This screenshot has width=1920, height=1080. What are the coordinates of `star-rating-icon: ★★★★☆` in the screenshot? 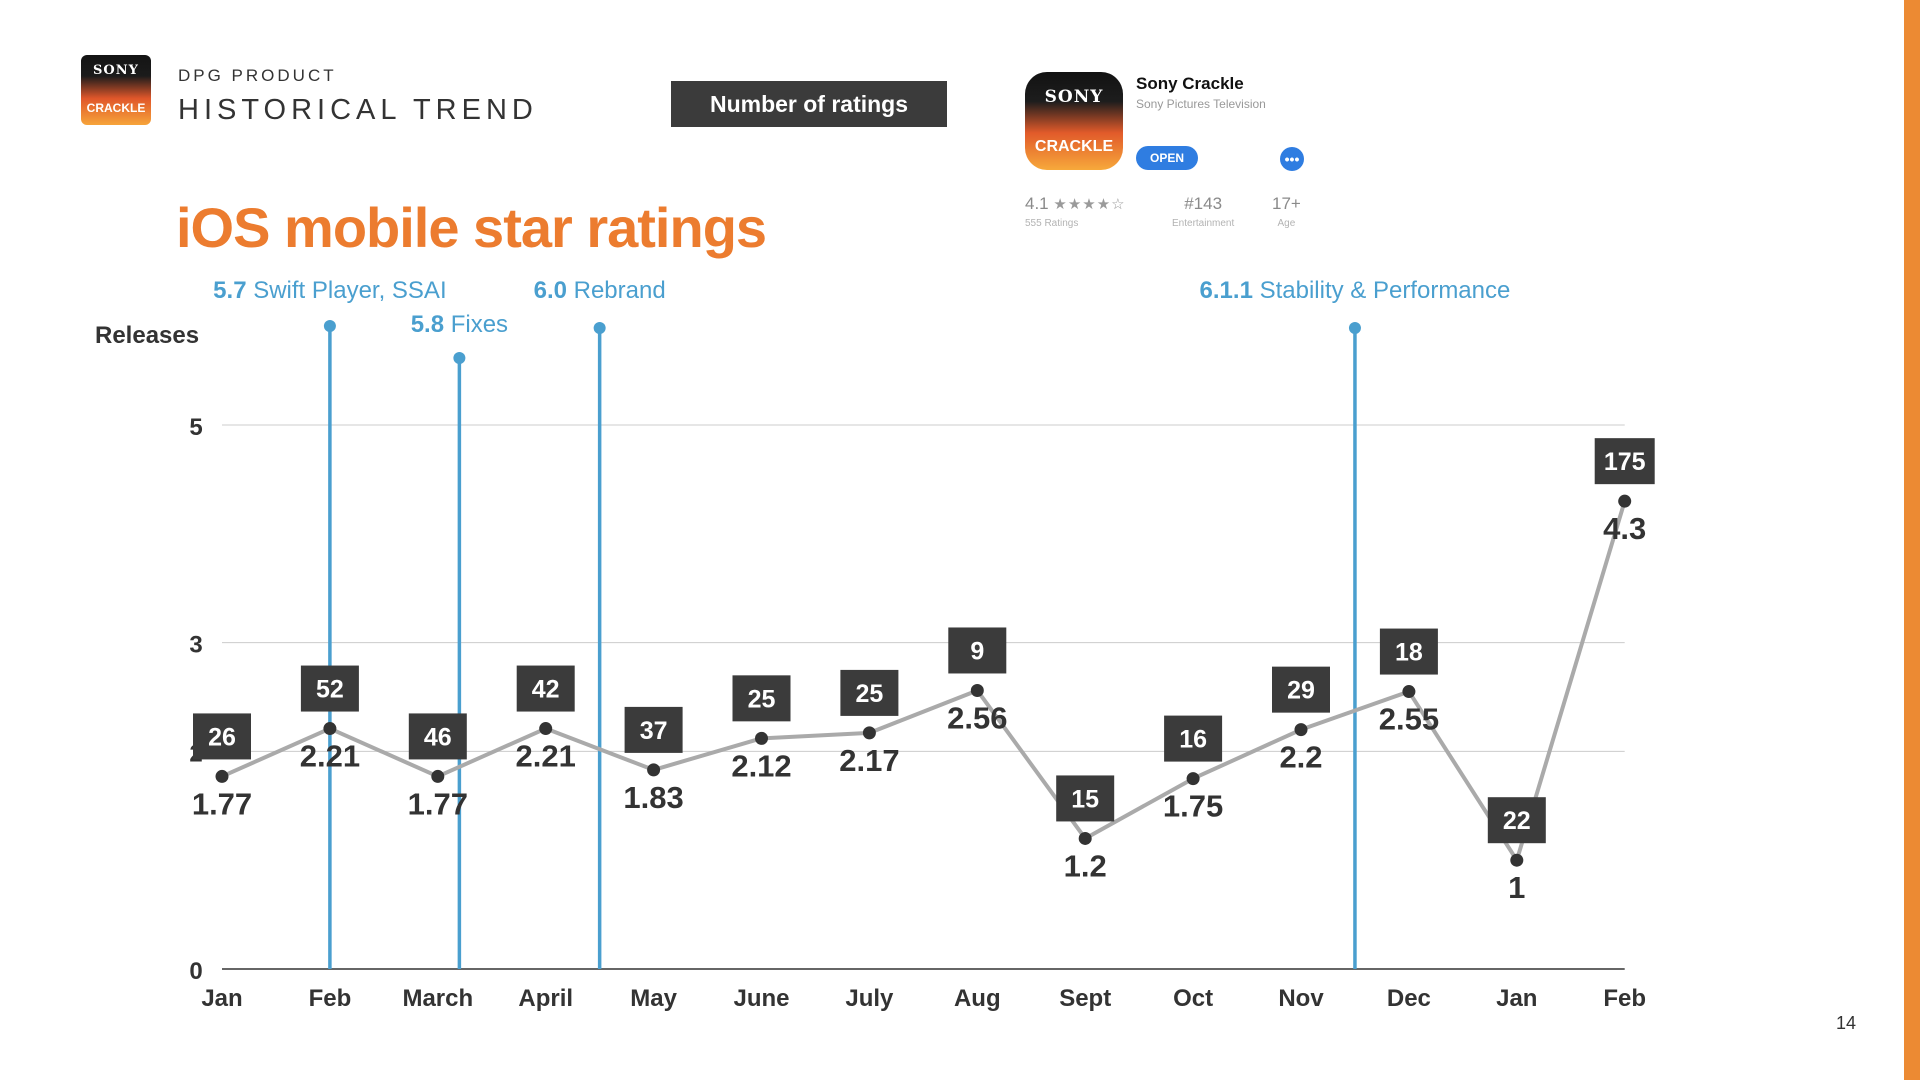 It's located at (1089, 204).